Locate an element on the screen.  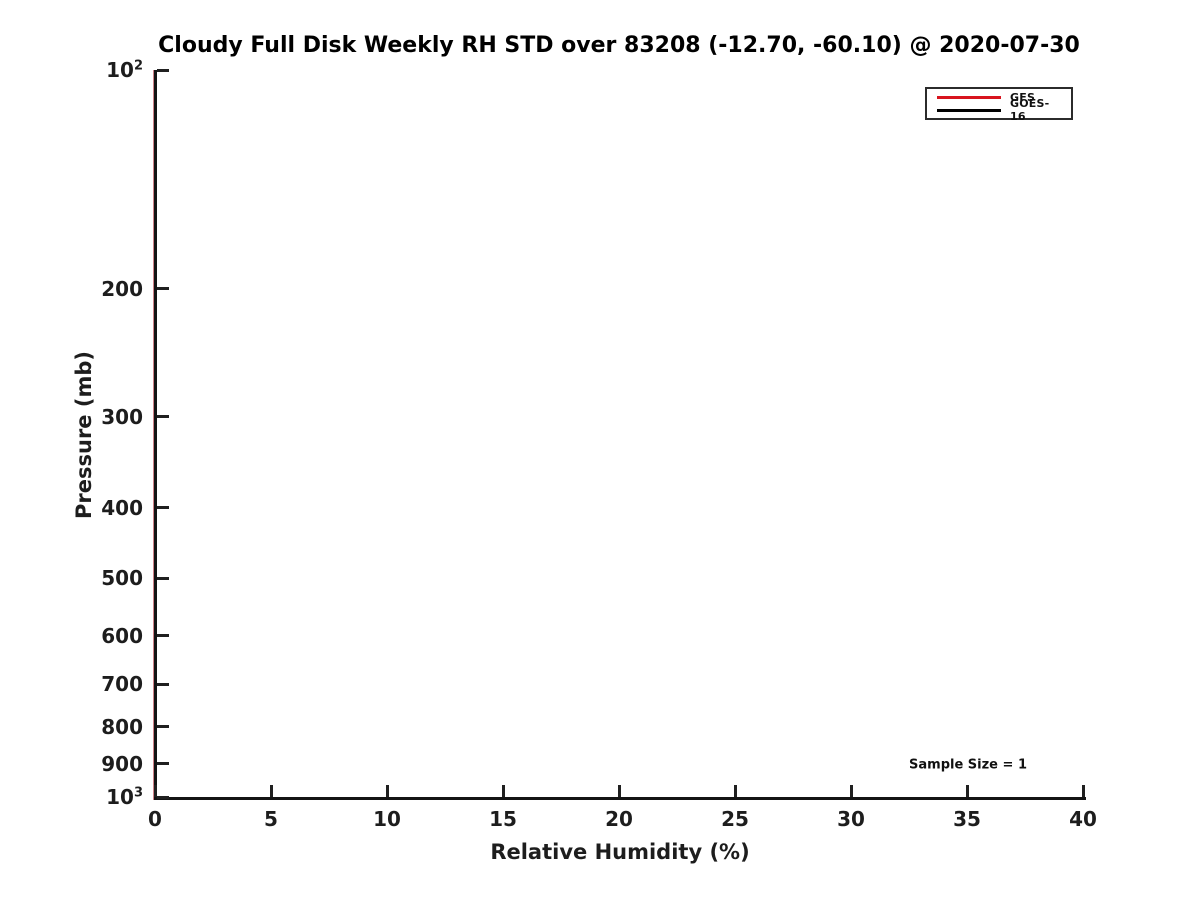
y-tick-label: 400 is located at coordinates (122, 507).